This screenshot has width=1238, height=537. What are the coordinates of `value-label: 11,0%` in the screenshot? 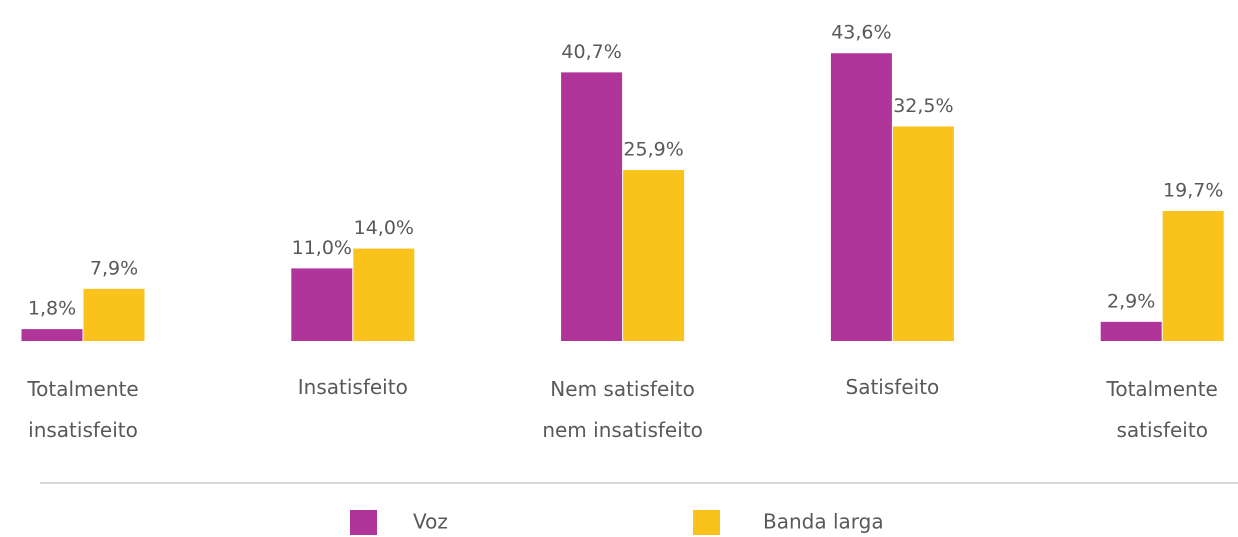 It's located at (322, 248).